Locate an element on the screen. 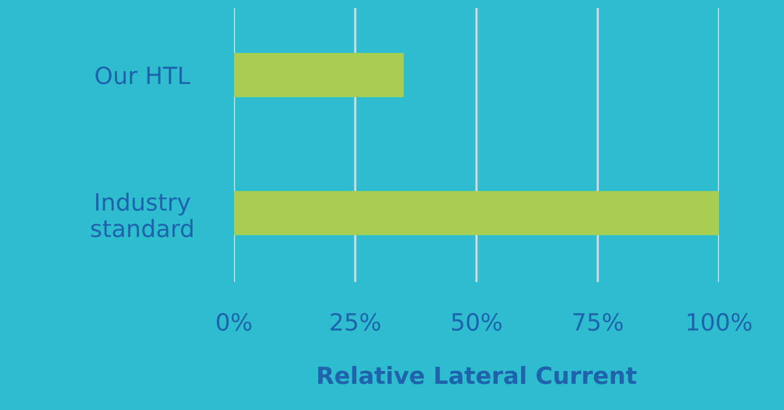  x-tick-label: 0% is located at coordinates (234, 321).